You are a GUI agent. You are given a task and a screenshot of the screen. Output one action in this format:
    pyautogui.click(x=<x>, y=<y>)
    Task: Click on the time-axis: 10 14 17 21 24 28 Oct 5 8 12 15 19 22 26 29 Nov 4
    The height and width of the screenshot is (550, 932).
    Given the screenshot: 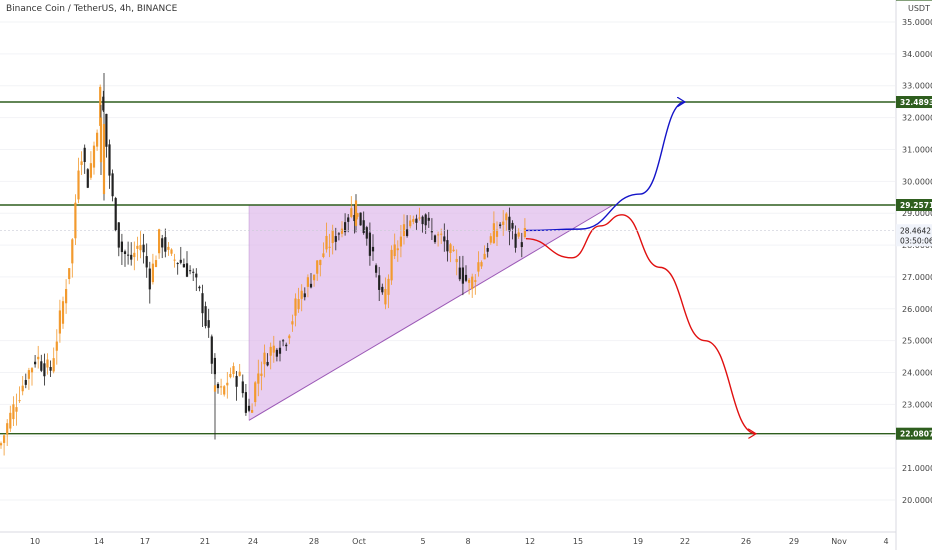 What is the action you would take?
    pyautogui.click(x=448, y=538)
    